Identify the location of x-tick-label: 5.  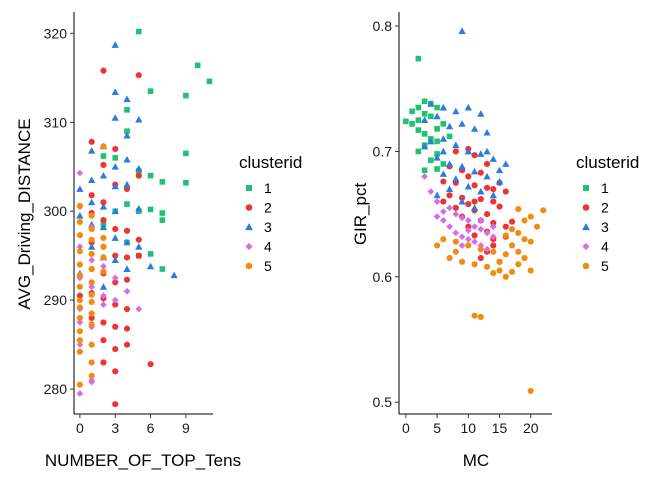
(437, 428).